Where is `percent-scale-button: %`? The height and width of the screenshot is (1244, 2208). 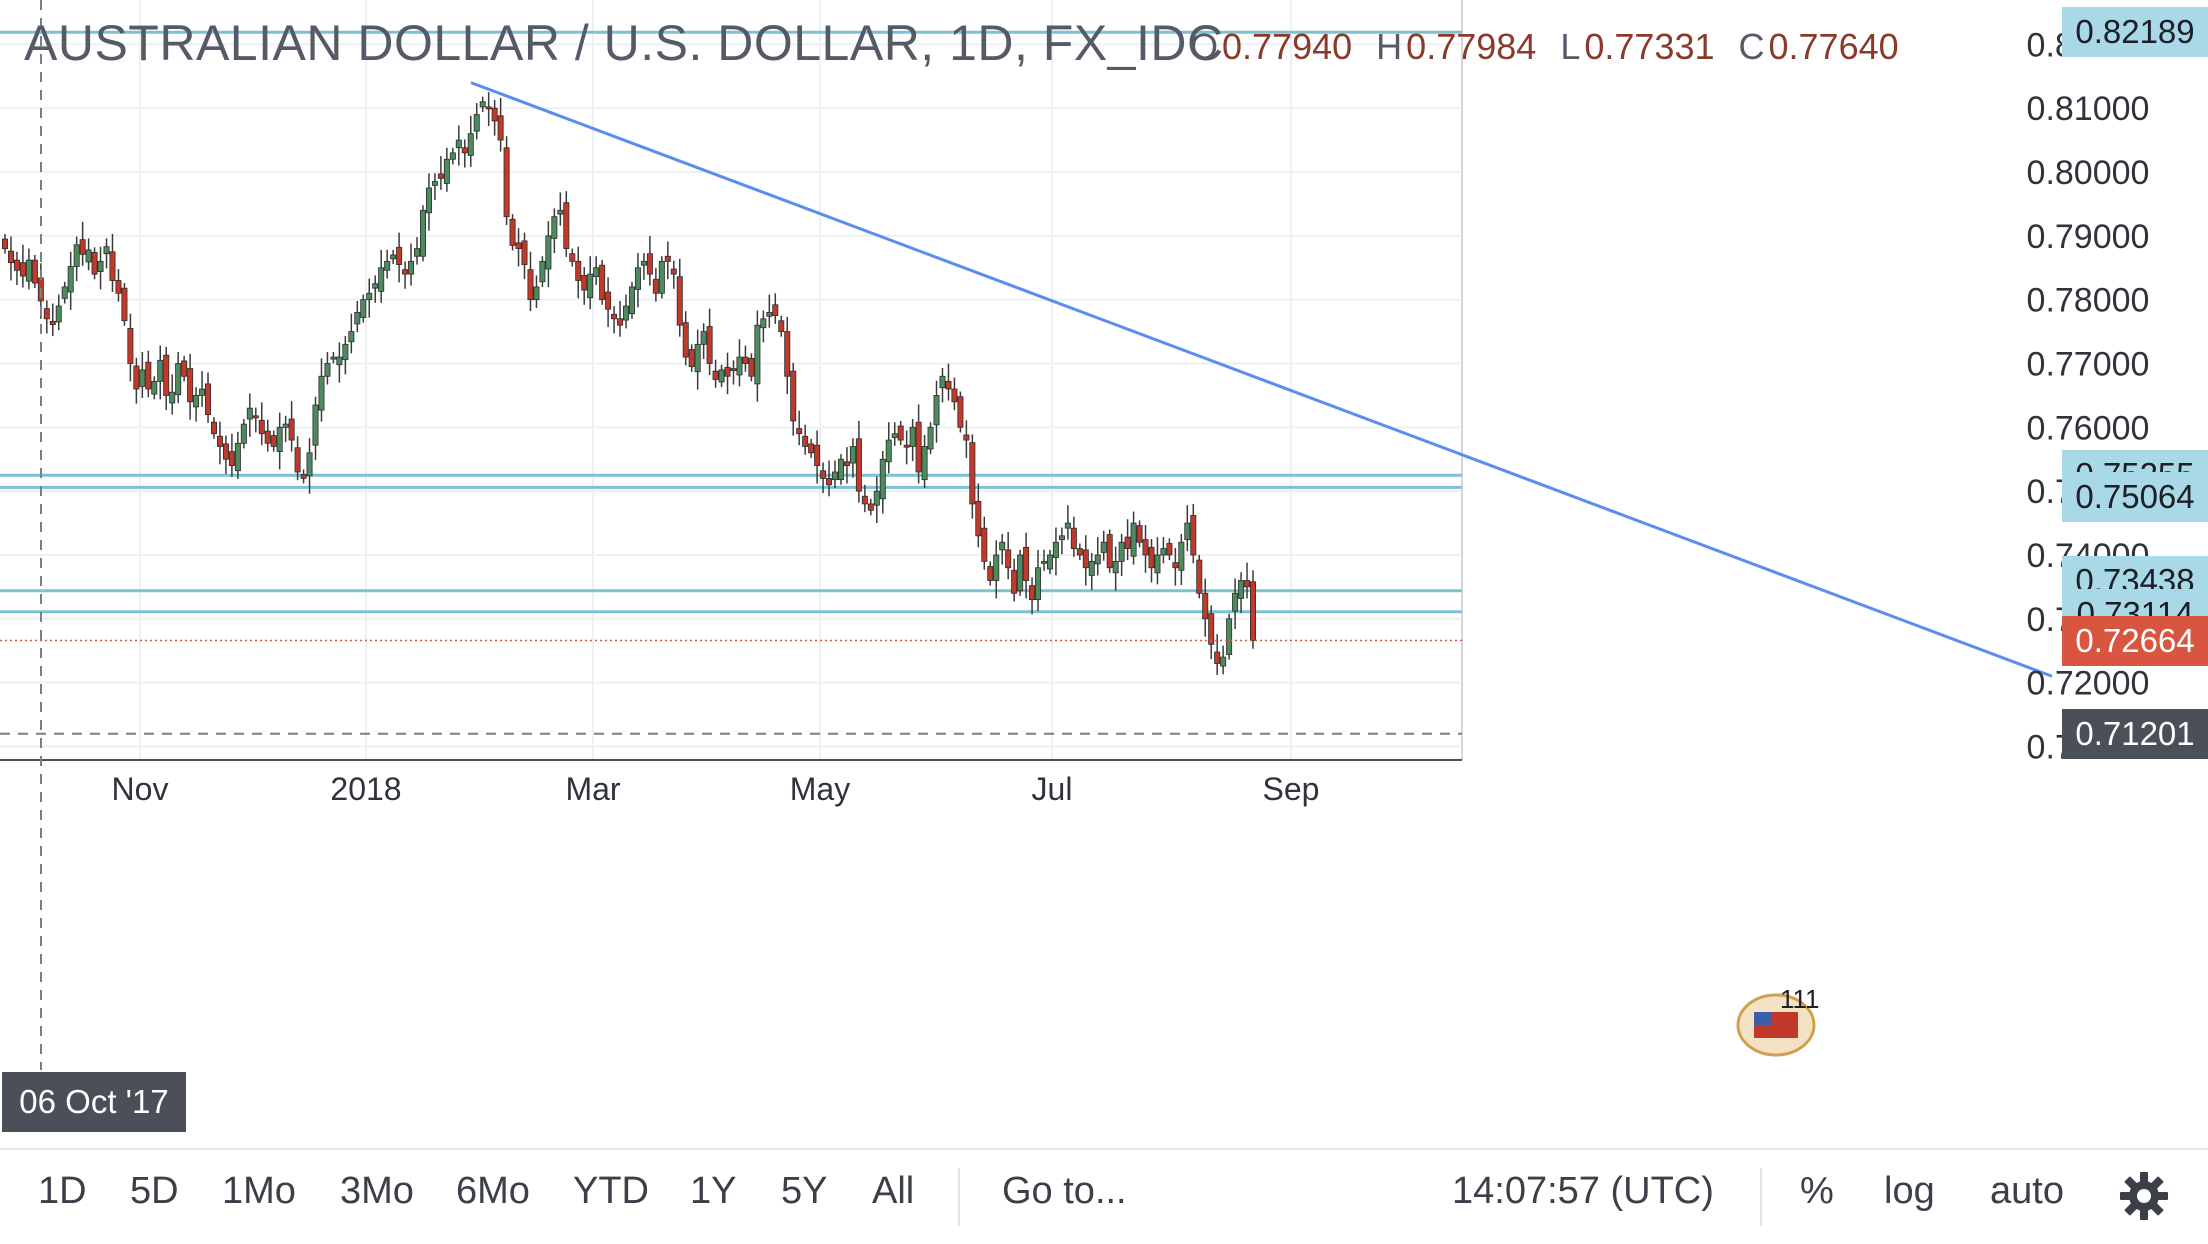 percent-scale-button: % is located at coordinates (1817, 1191).